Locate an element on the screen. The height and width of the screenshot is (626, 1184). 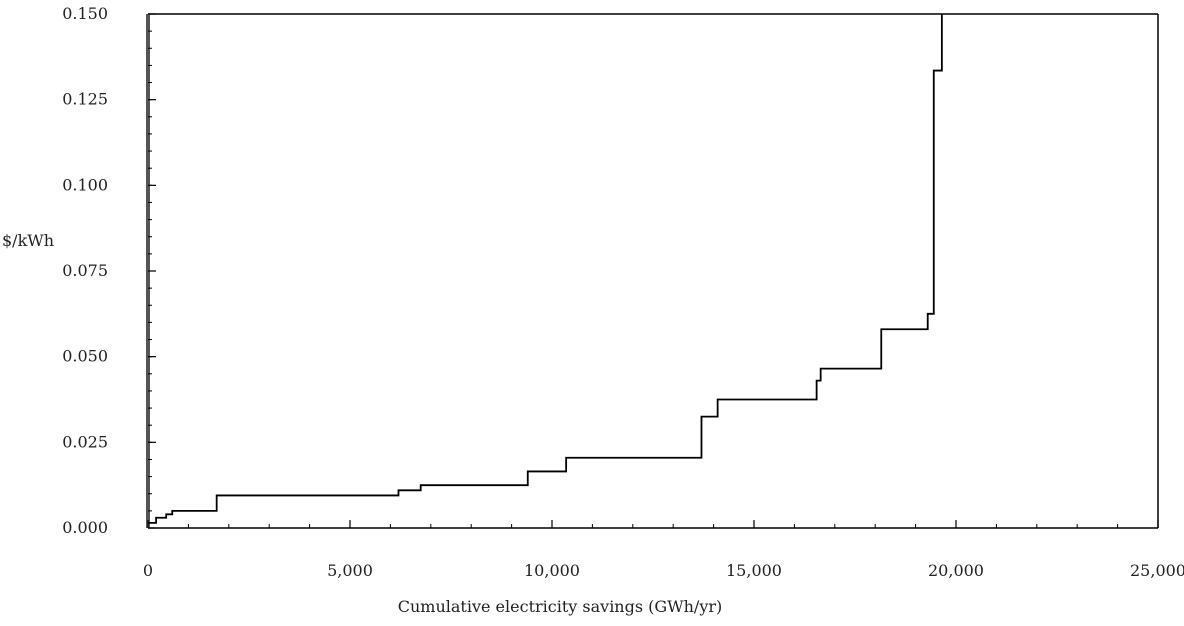
x-tick-label: 20,000 is located at coordinates (956, 570).